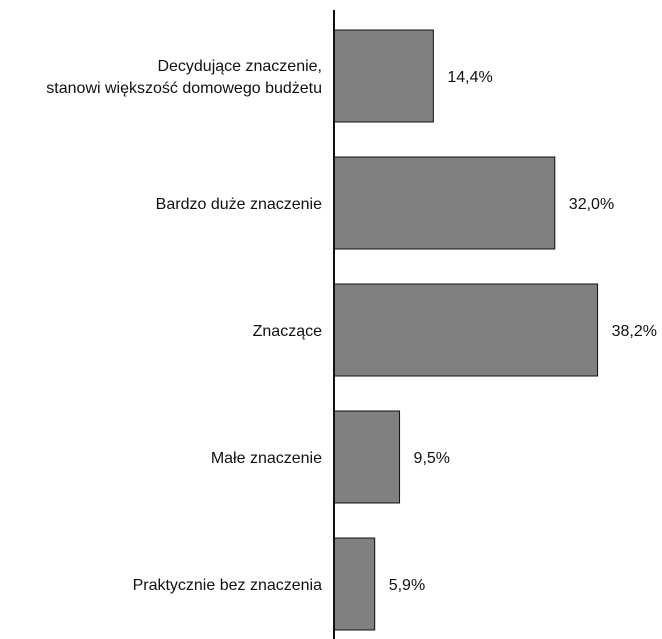 Image resolution: width=662 pixels, height=639 pixels. I want to click on bar-value-label: 38,2%, so click(634, 331).